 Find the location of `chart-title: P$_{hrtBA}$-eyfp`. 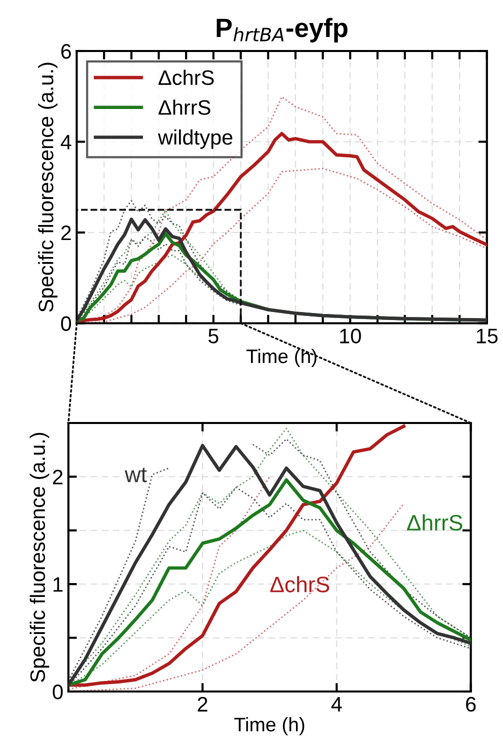

chart-title: P$_{hrtBA}$-eyfp is located at coordinates (282, 30).